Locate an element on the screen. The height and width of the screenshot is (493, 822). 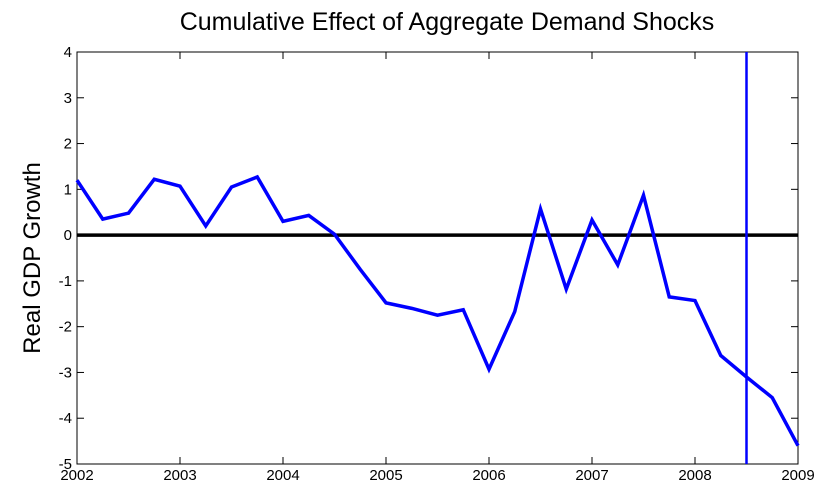
x-tick-label: 2006 is located at coordinates (488, 475).